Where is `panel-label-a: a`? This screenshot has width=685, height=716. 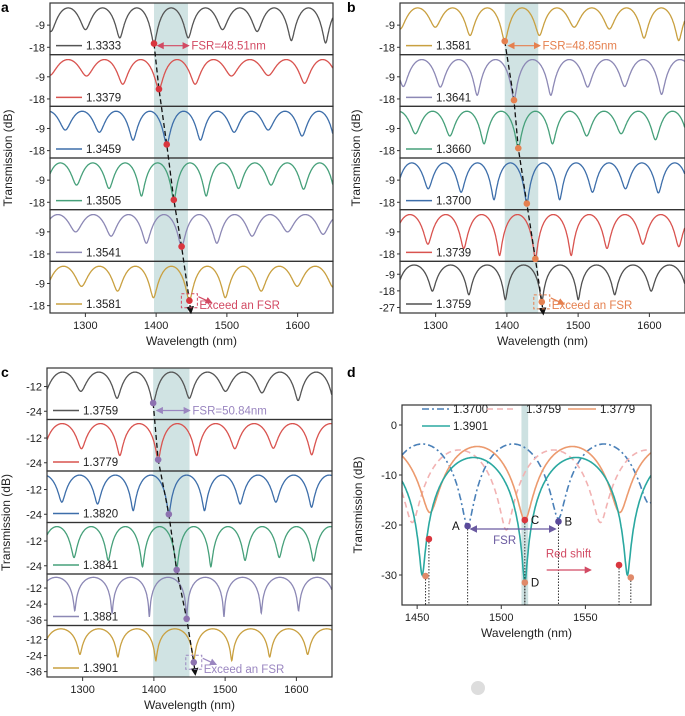
panel-label-a: a is located at coordinates (5, 7).